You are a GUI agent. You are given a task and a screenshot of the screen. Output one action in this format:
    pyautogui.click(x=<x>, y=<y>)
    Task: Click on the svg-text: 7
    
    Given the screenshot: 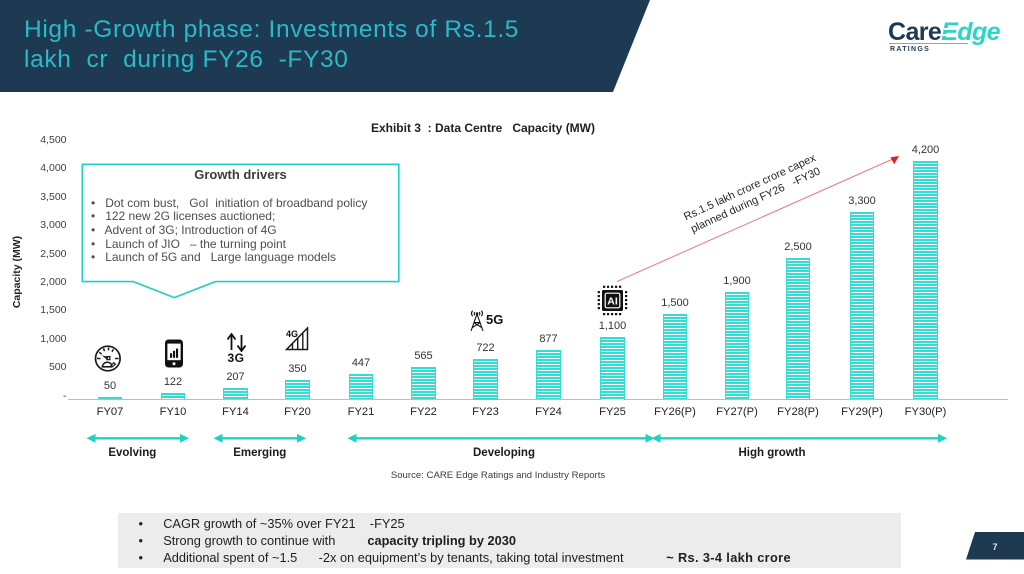 What is the action you would take?
    pyautogui.click(x=994, y=547)
    